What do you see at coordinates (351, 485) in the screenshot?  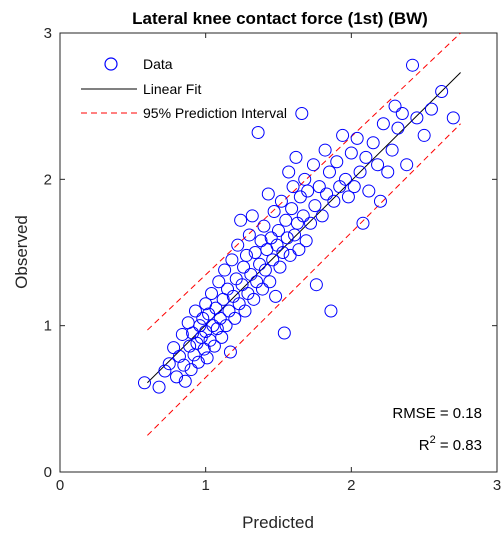 I see `x-tick-label: 2` at bounding box center [351, 485].